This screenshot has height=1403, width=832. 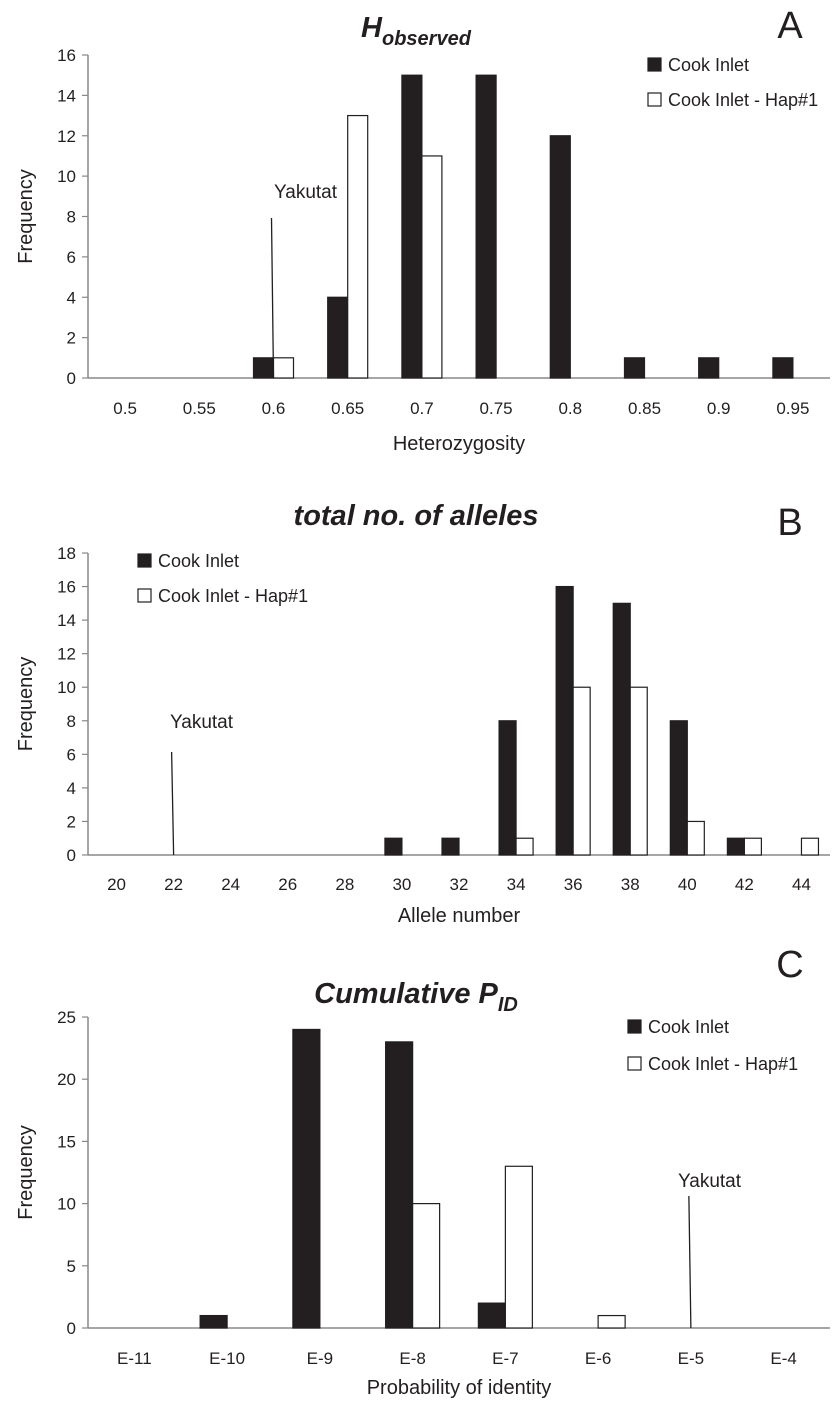 What do you see at coordinates (508, 1005) in the screenshot?
I see `chart-title-subscript: ID` at bounding box center [508, 1005].